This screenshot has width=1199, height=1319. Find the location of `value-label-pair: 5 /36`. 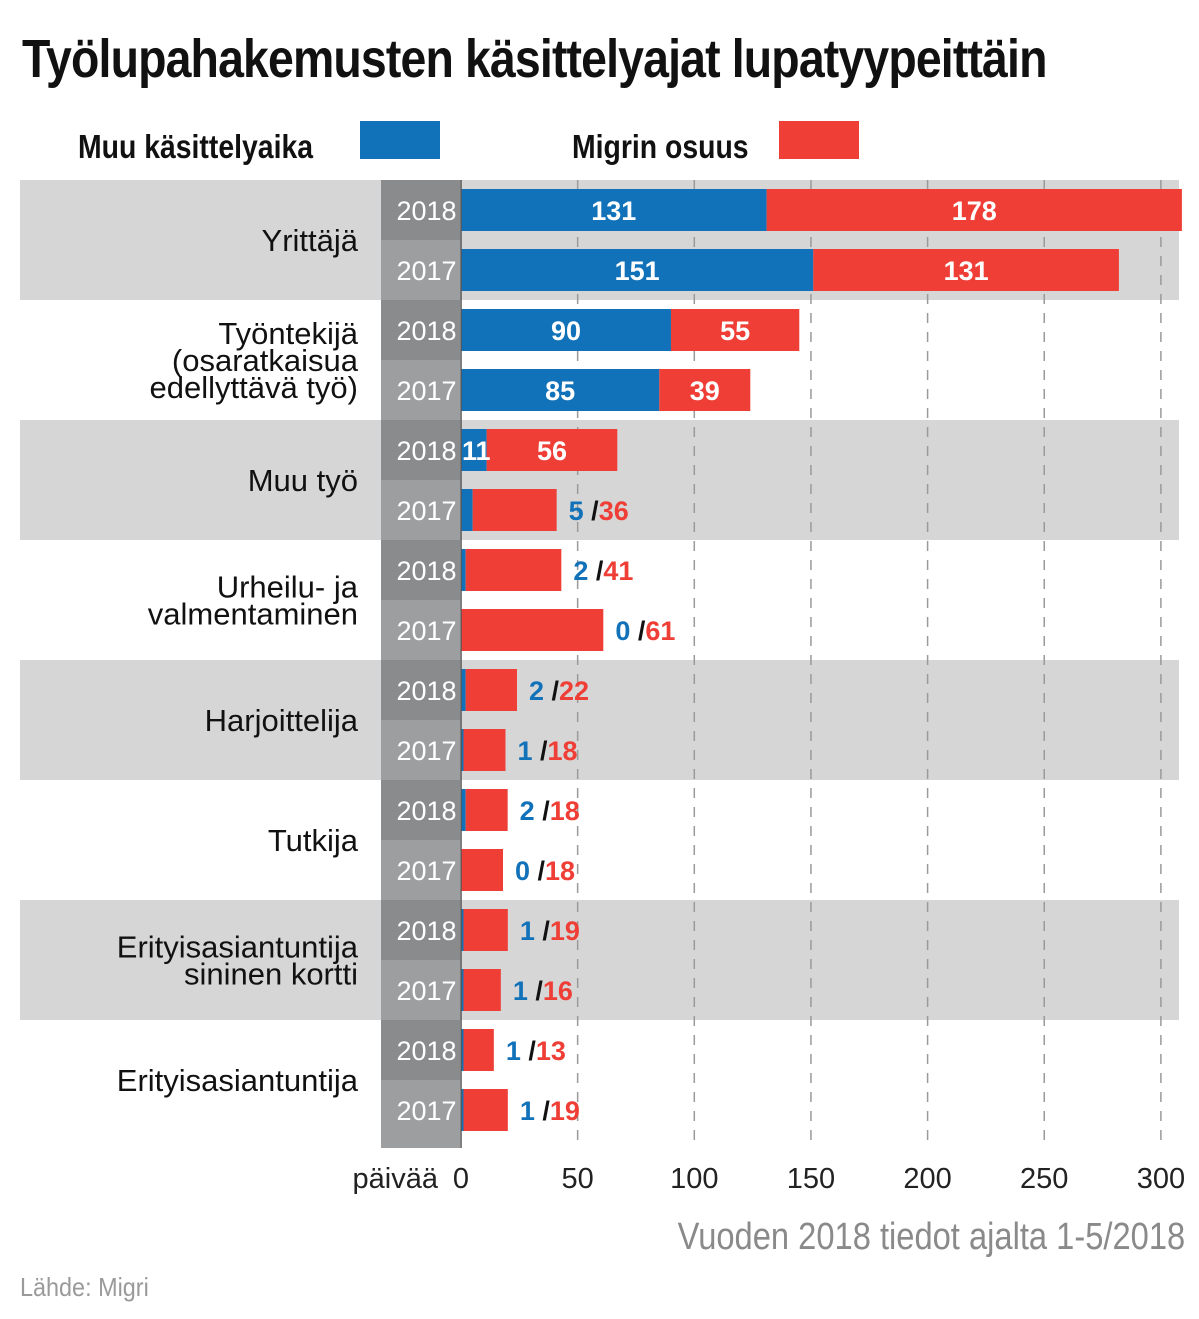

value-label-pair: 5 /36 is located at coordinates (599, 511).